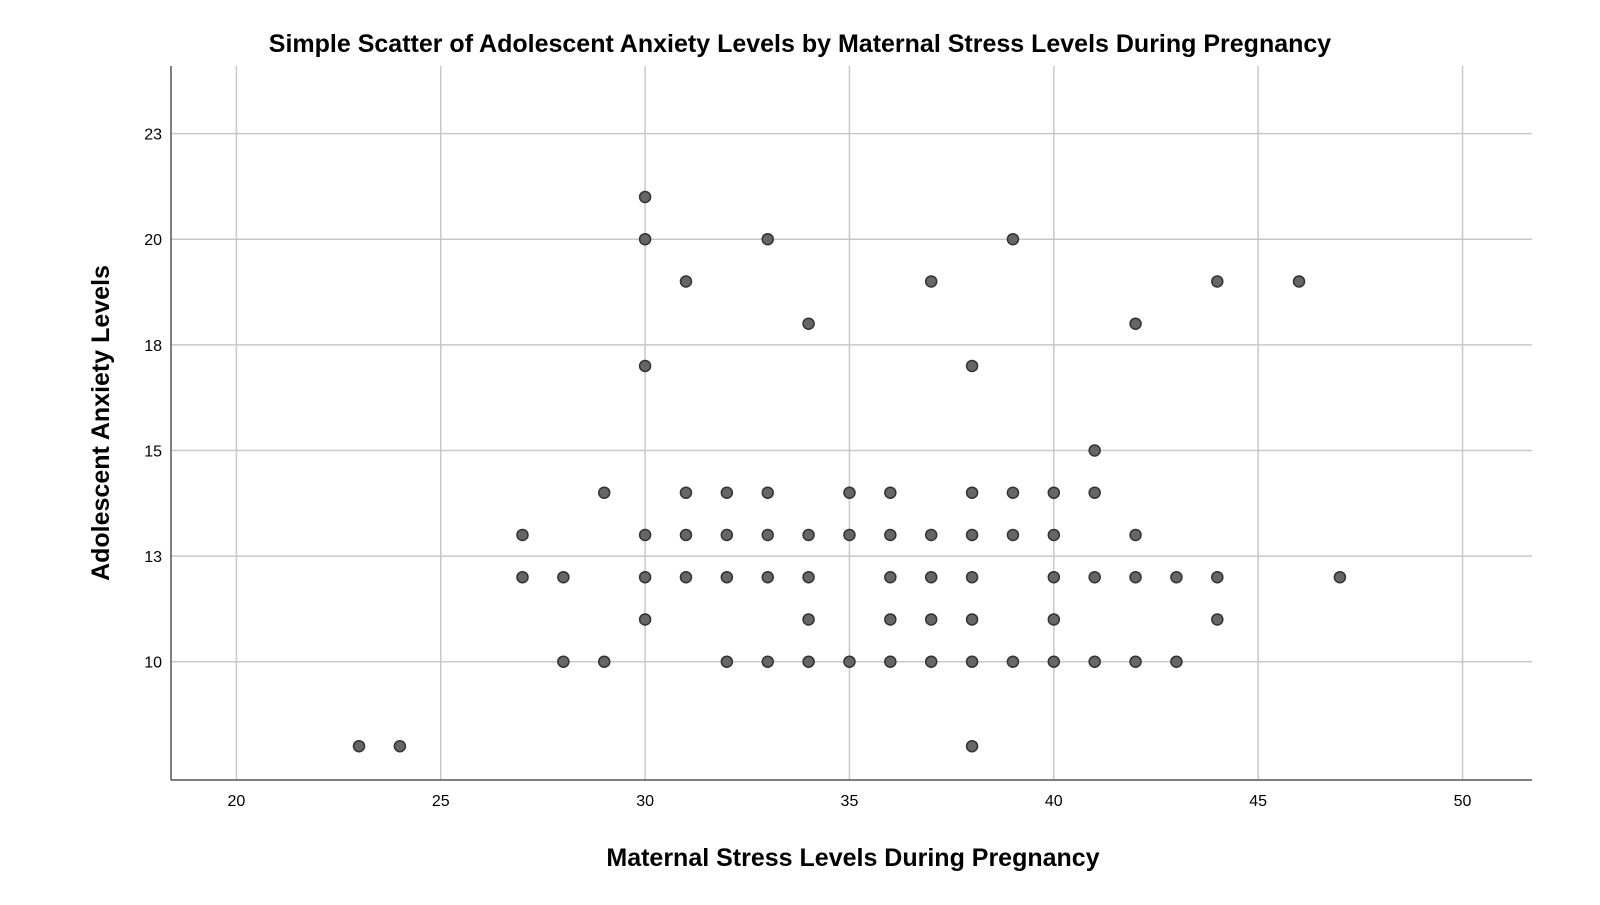  What do you see at coordinates (153, 557) in the screenshot?
I see `y-tick-label: 13` at bounding box center [153, 557].